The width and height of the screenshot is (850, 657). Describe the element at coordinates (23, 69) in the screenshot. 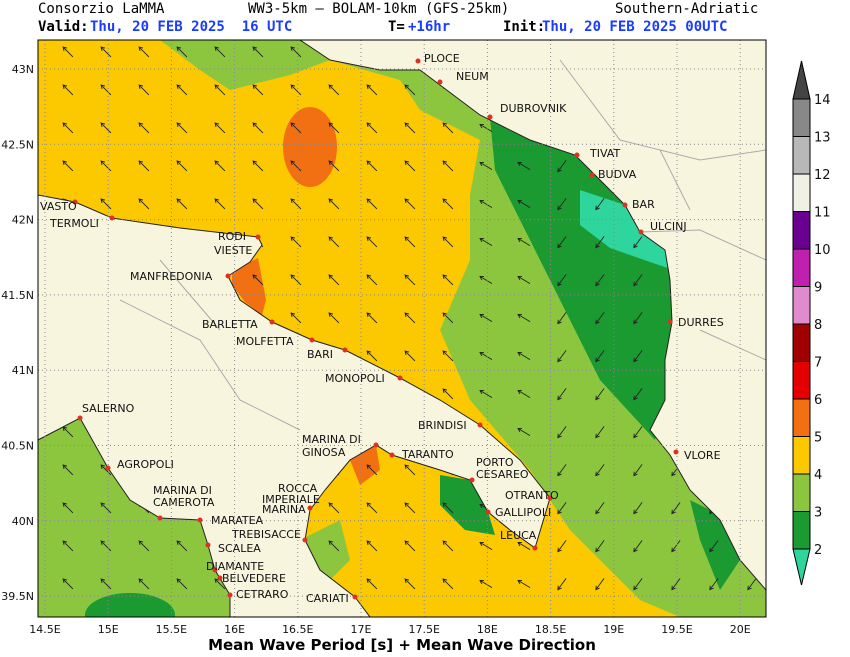

I see `lat-tick-label: 43N` at that location.